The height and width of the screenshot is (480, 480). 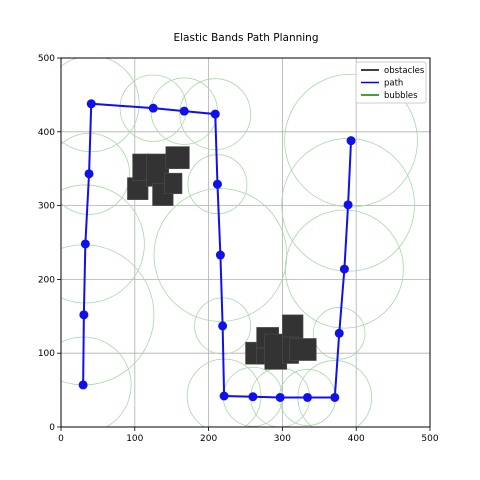 I want to click on chart-title: Elastic Bands Path Planning, so click(x=245, y=38).